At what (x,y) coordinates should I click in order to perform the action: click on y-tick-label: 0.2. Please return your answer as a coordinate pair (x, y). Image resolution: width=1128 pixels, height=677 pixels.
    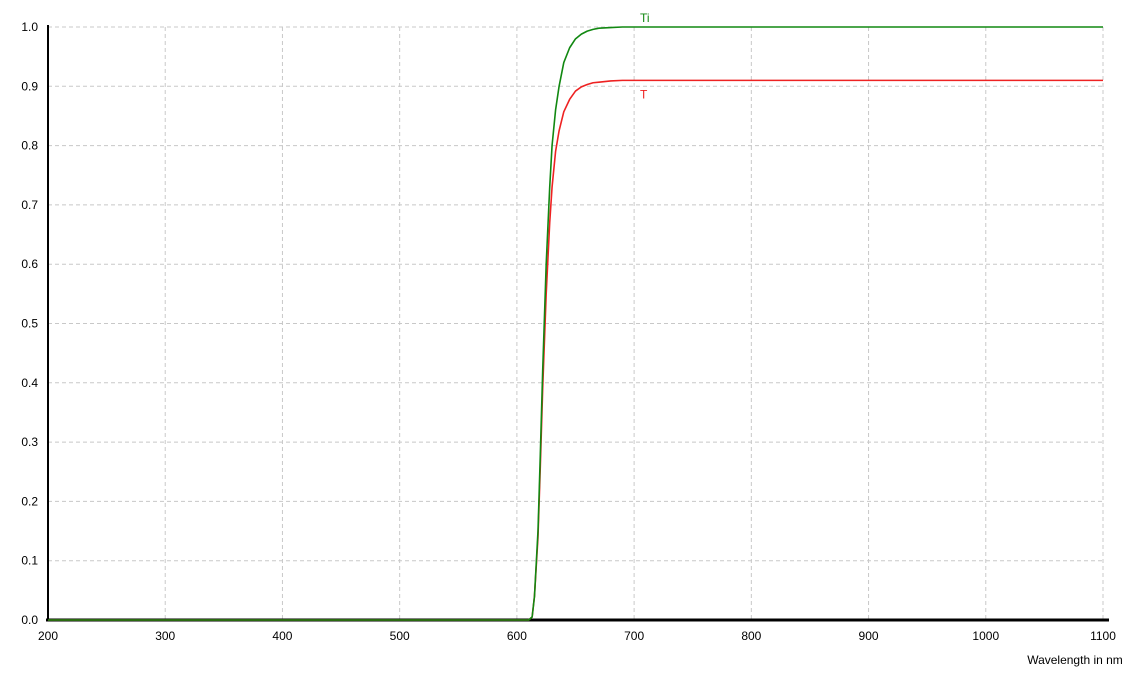
    Looking at the image, I should click on (29, 501).